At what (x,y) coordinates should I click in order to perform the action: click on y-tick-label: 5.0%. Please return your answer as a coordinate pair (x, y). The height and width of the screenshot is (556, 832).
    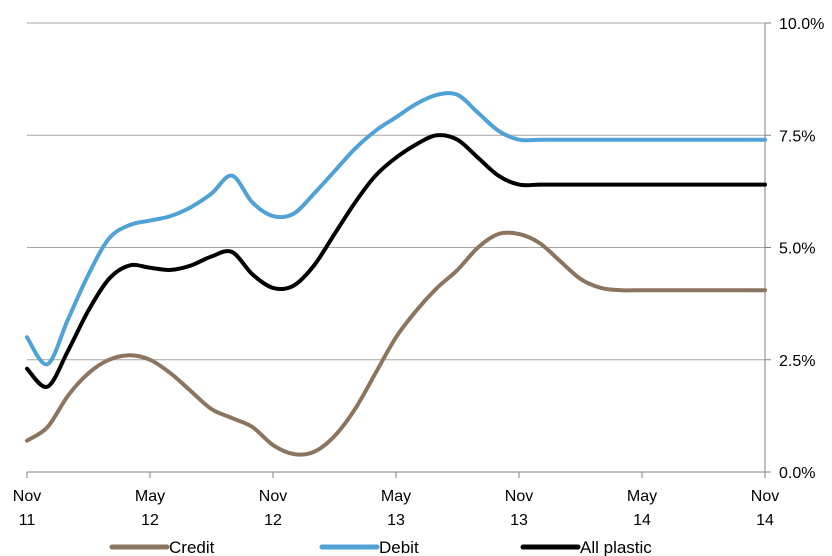
    Looking at the image, I should click on (797, 249).